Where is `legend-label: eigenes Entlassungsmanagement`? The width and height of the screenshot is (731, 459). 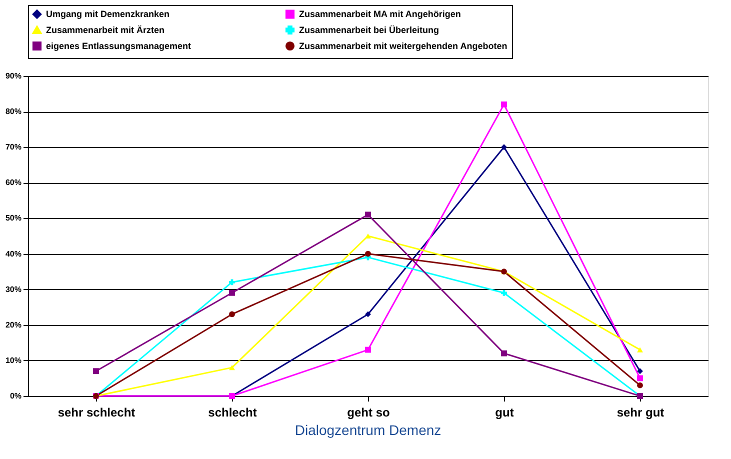
legend-label: eigenes Entlassungsmanagement is located at coordinates (119, 46).